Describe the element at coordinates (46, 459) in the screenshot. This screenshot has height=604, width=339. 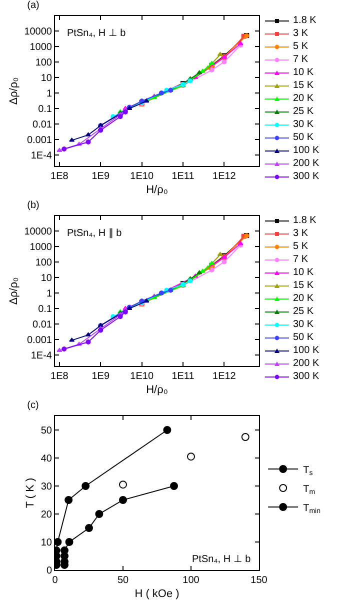
I see `y-tick-label: 40` at that location.